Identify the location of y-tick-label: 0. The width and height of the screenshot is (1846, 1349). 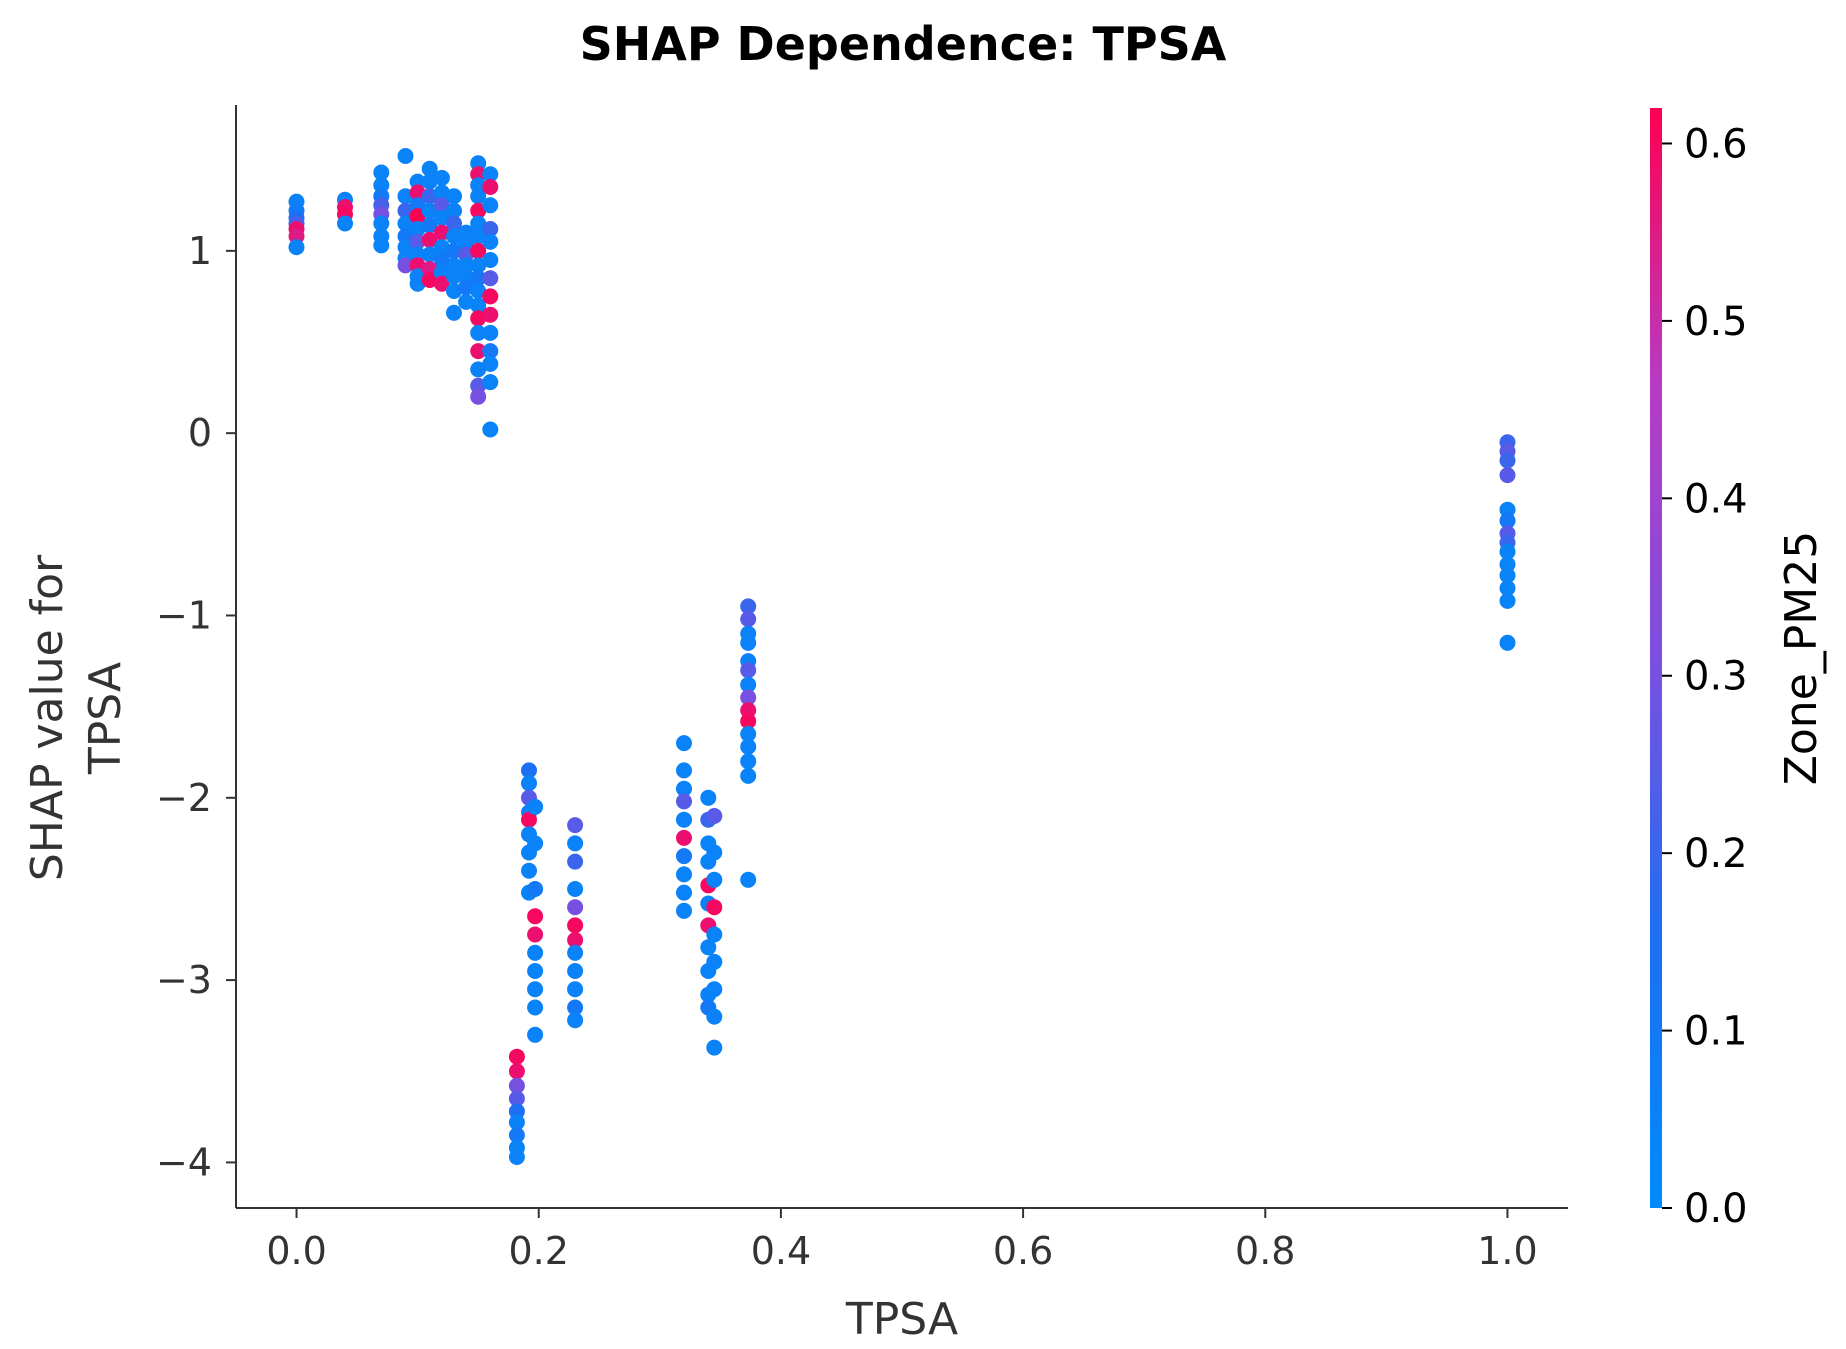
(200, 433).